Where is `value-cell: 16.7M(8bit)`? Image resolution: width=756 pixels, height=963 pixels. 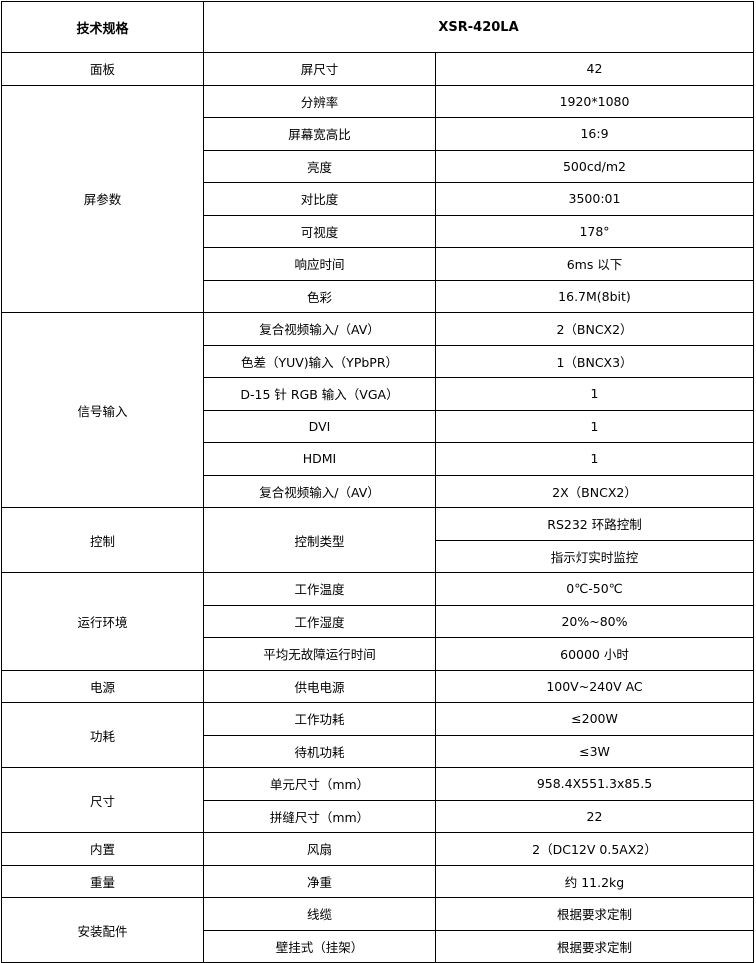
value-cell: 16.7M(8bit) is located at coordinates (594, 296).